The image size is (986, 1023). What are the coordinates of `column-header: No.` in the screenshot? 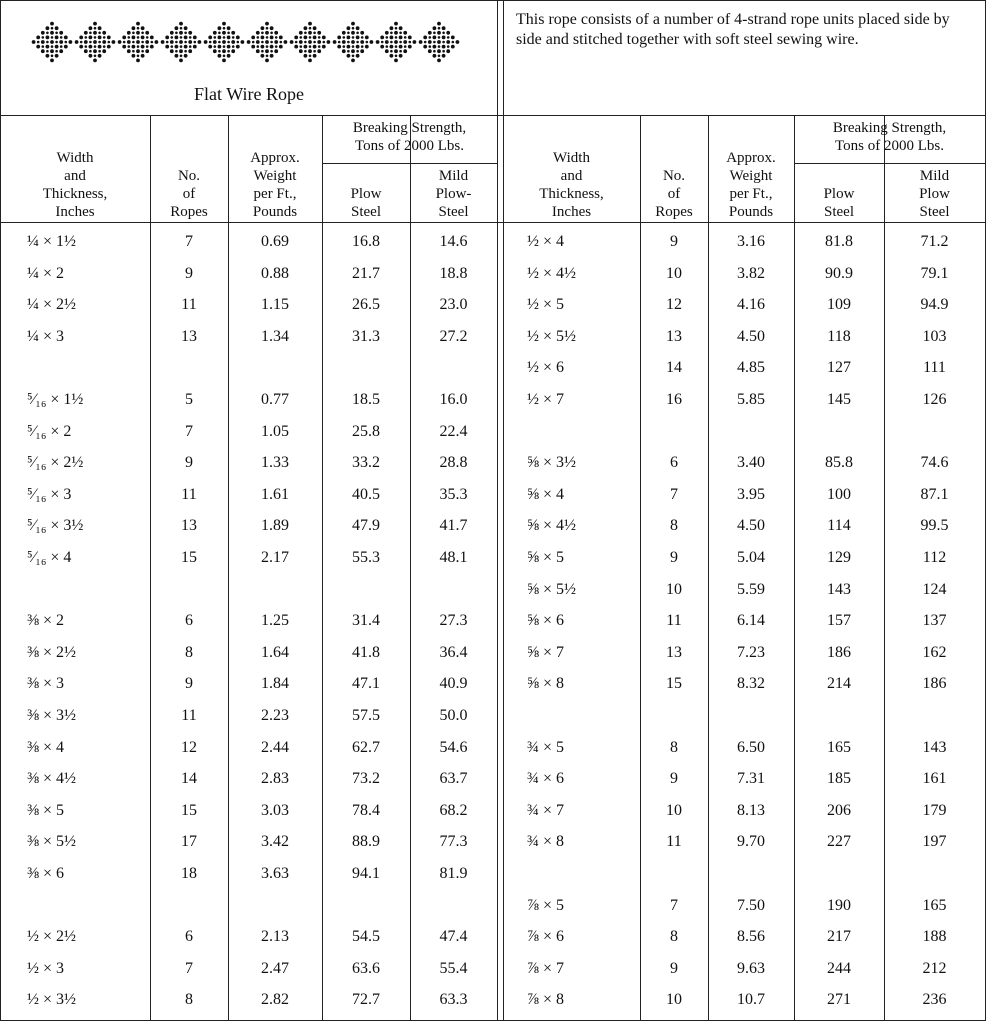 It's located at (674, 176).